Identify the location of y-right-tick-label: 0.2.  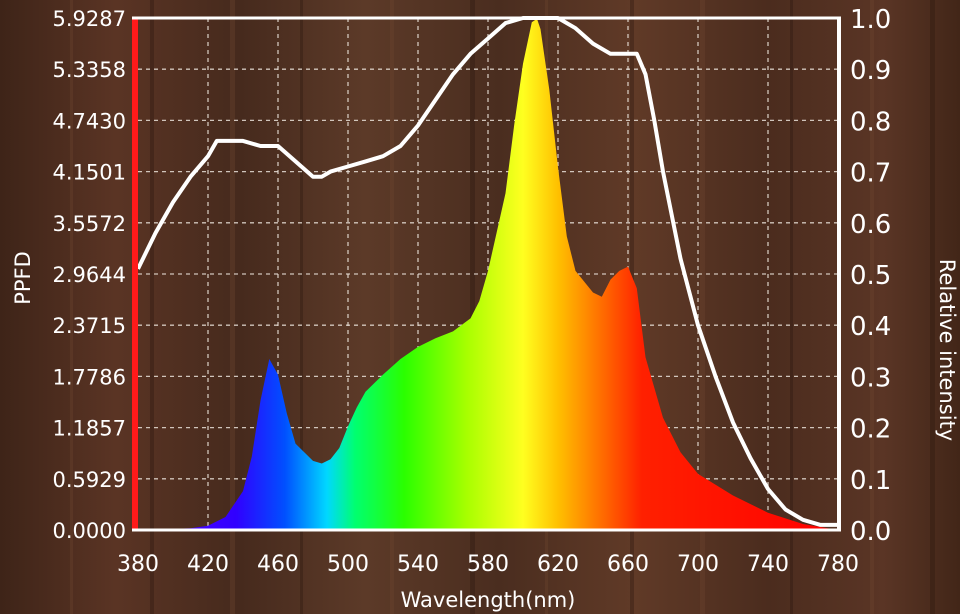
(870, 430).